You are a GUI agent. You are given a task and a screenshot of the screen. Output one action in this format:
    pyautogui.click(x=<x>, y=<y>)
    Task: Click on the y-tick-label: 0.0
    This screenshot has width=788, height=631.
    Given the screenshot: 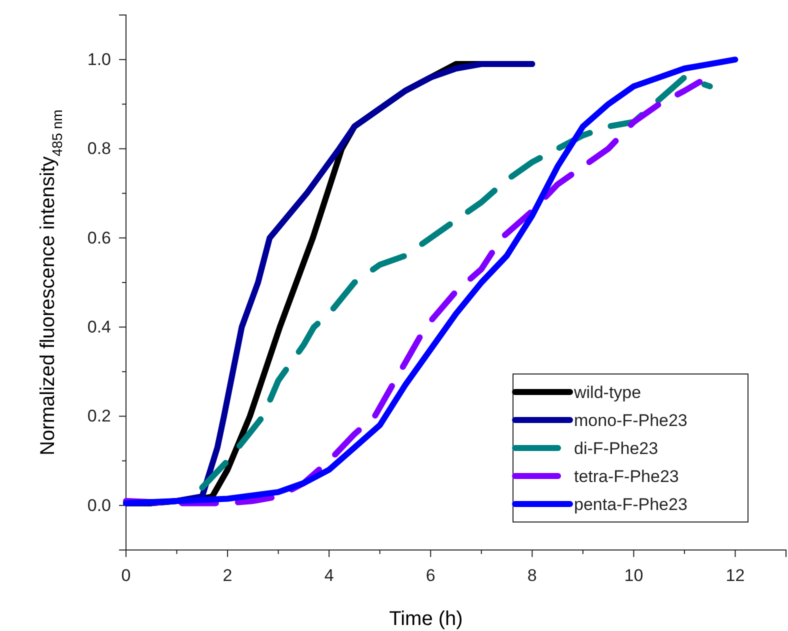 What is the action you would take?
    pyautogui.click(x=99, y=505)
    